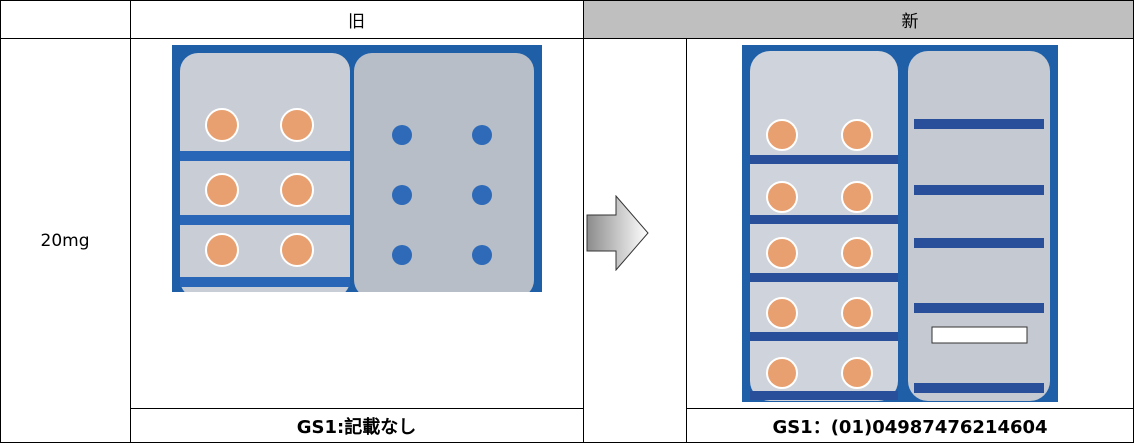  I want to click on header-bg, so click(858, 19).